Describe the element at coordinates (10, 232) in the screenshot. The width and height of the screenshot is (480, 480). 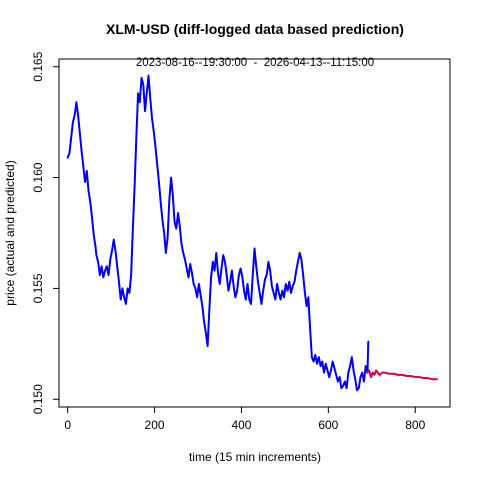
I see `y-axis-label: price (actual and predicted)` at that location.